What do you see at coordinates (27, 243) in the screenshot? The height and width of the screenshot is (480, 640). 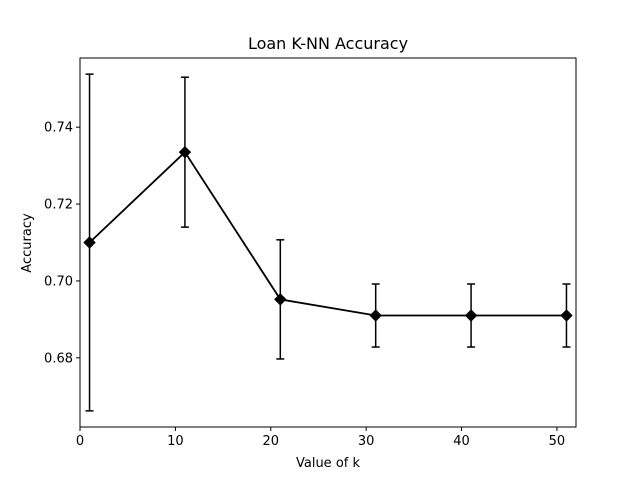 I see `y-axis-label: Accuracy` at bounding box center [27, 243].